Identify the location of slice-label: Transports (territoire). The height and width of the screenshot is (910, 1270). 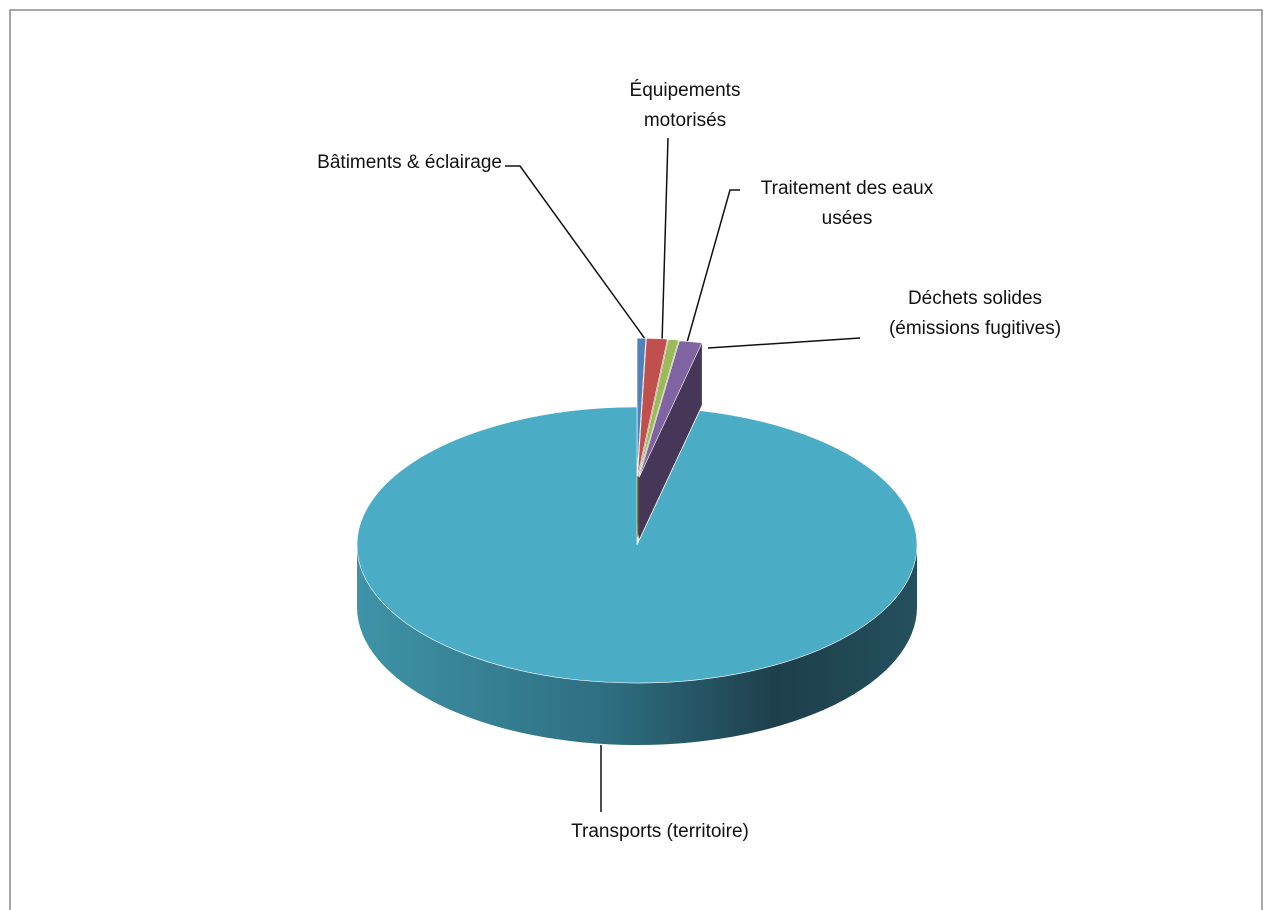
(660, 831).